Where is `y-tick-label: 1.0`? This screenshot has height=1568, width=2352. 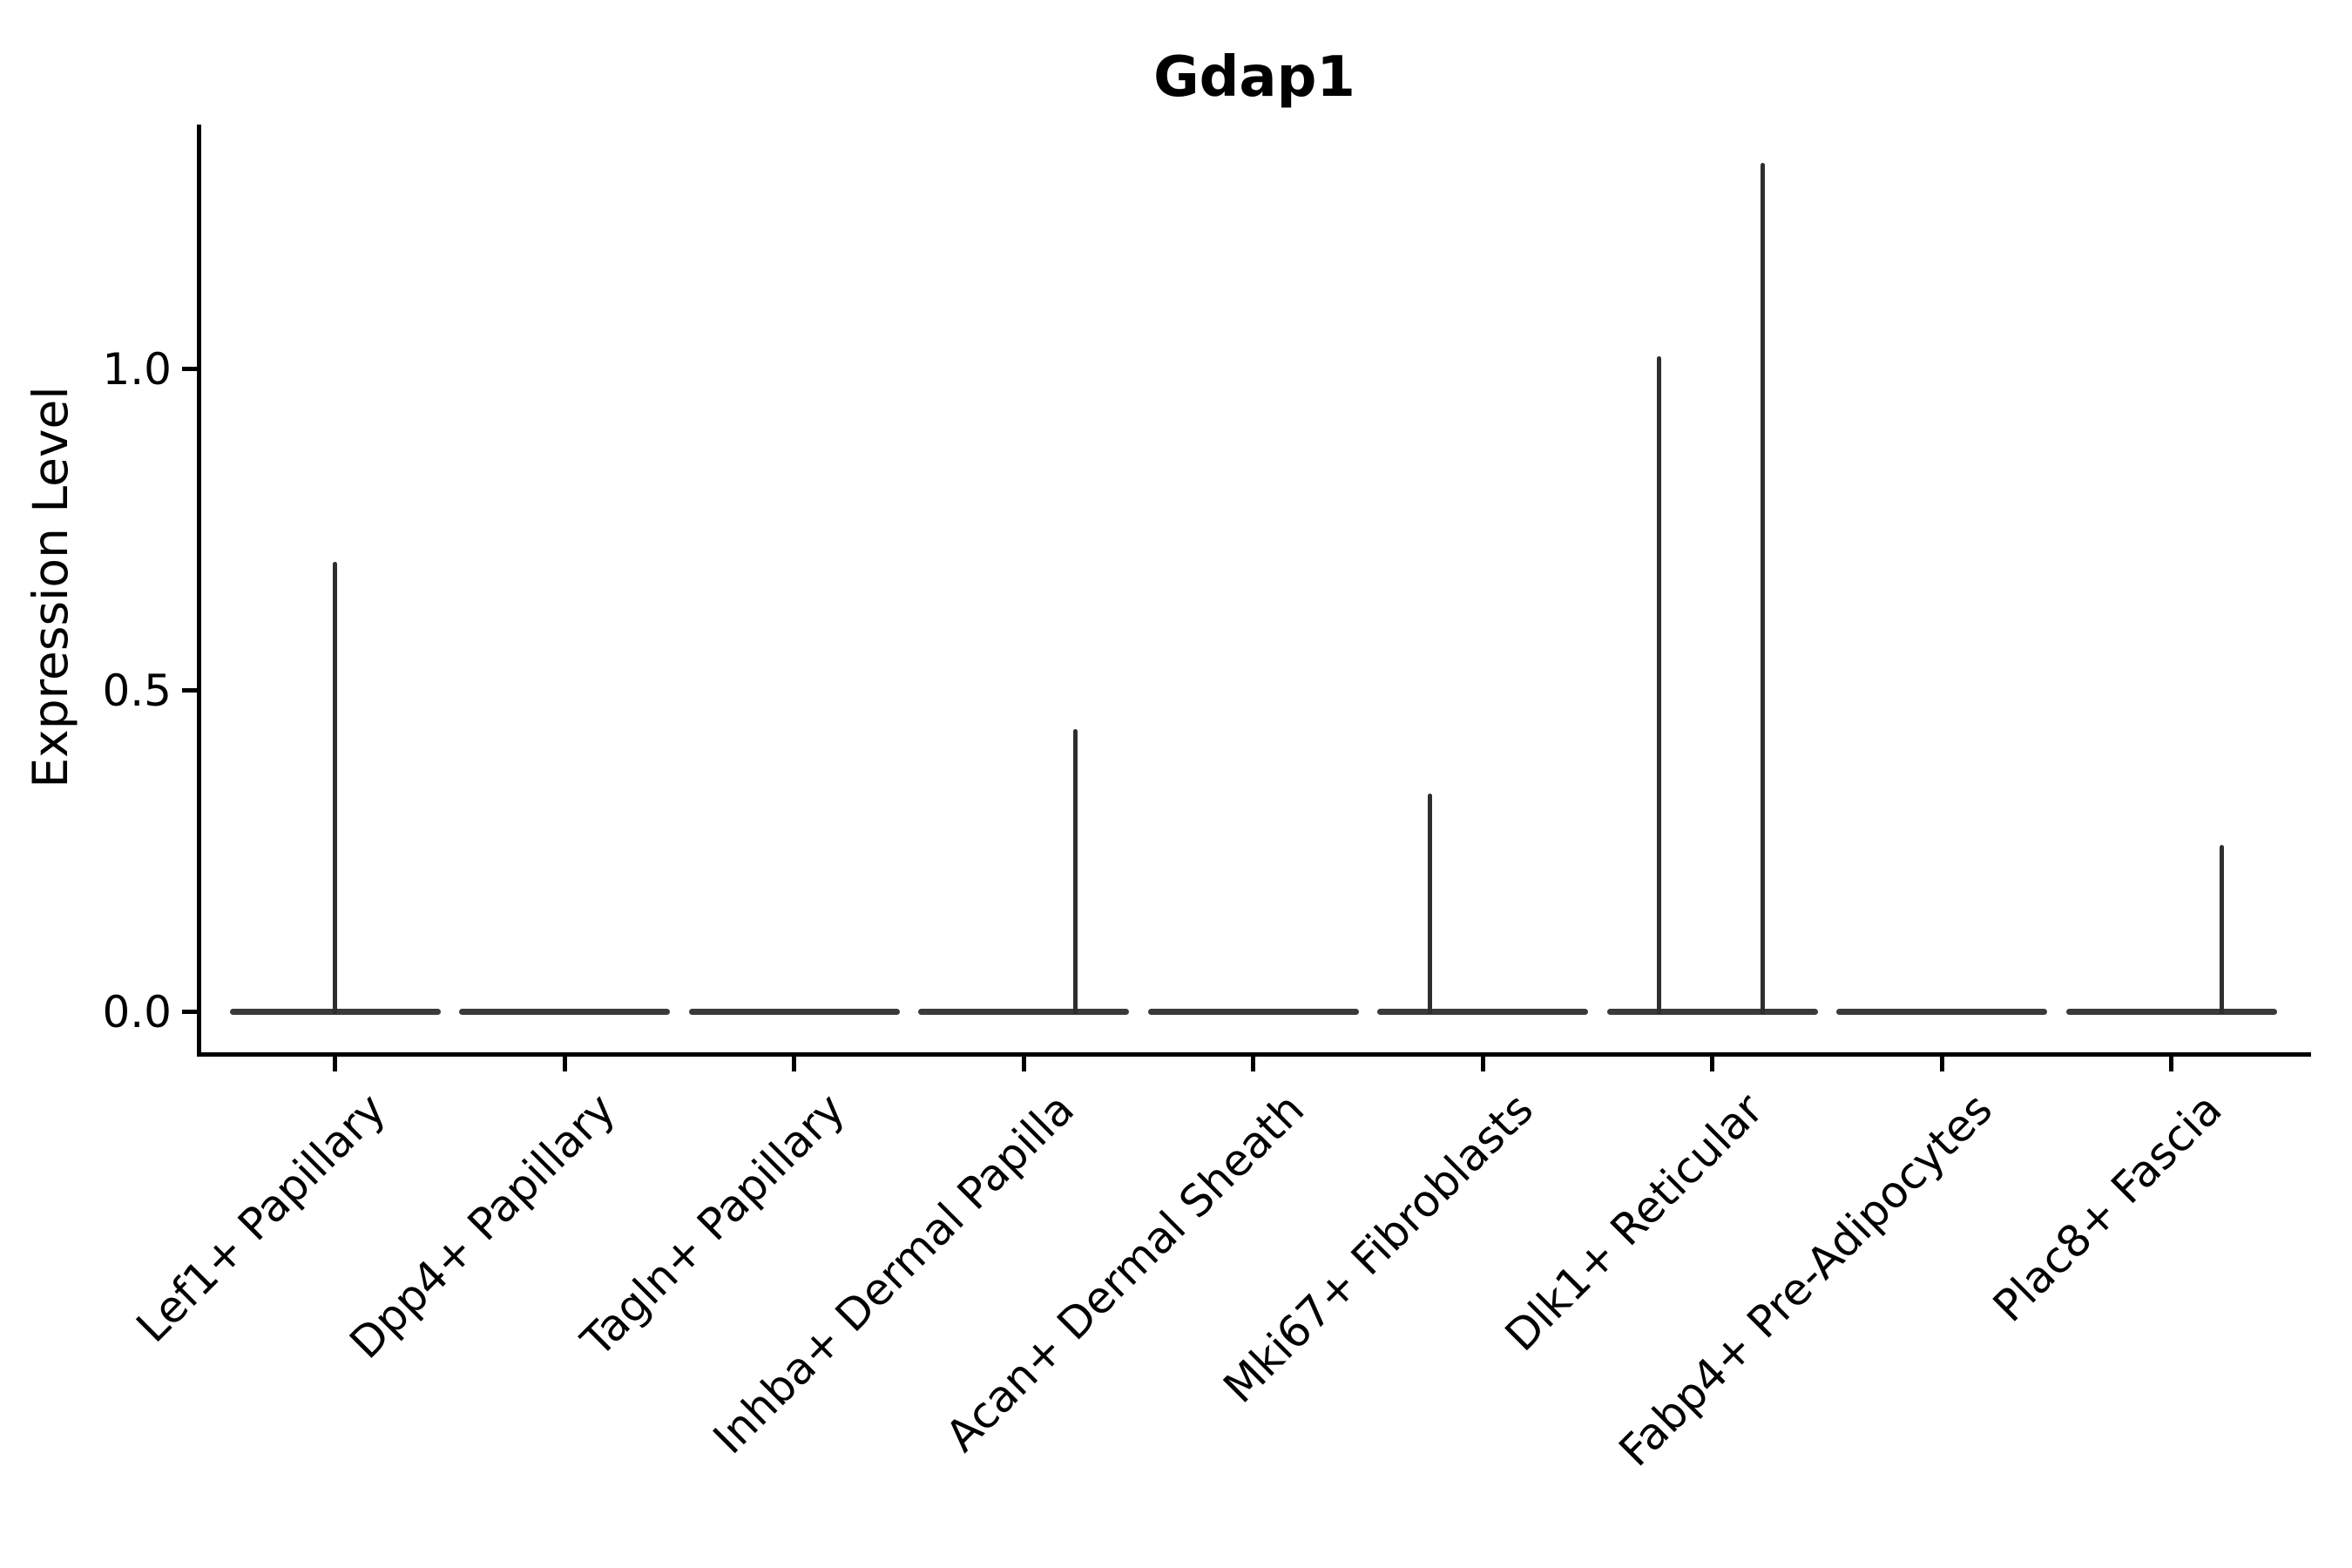
y-tick-label: 1.0 is located at coordinates (137, 369).